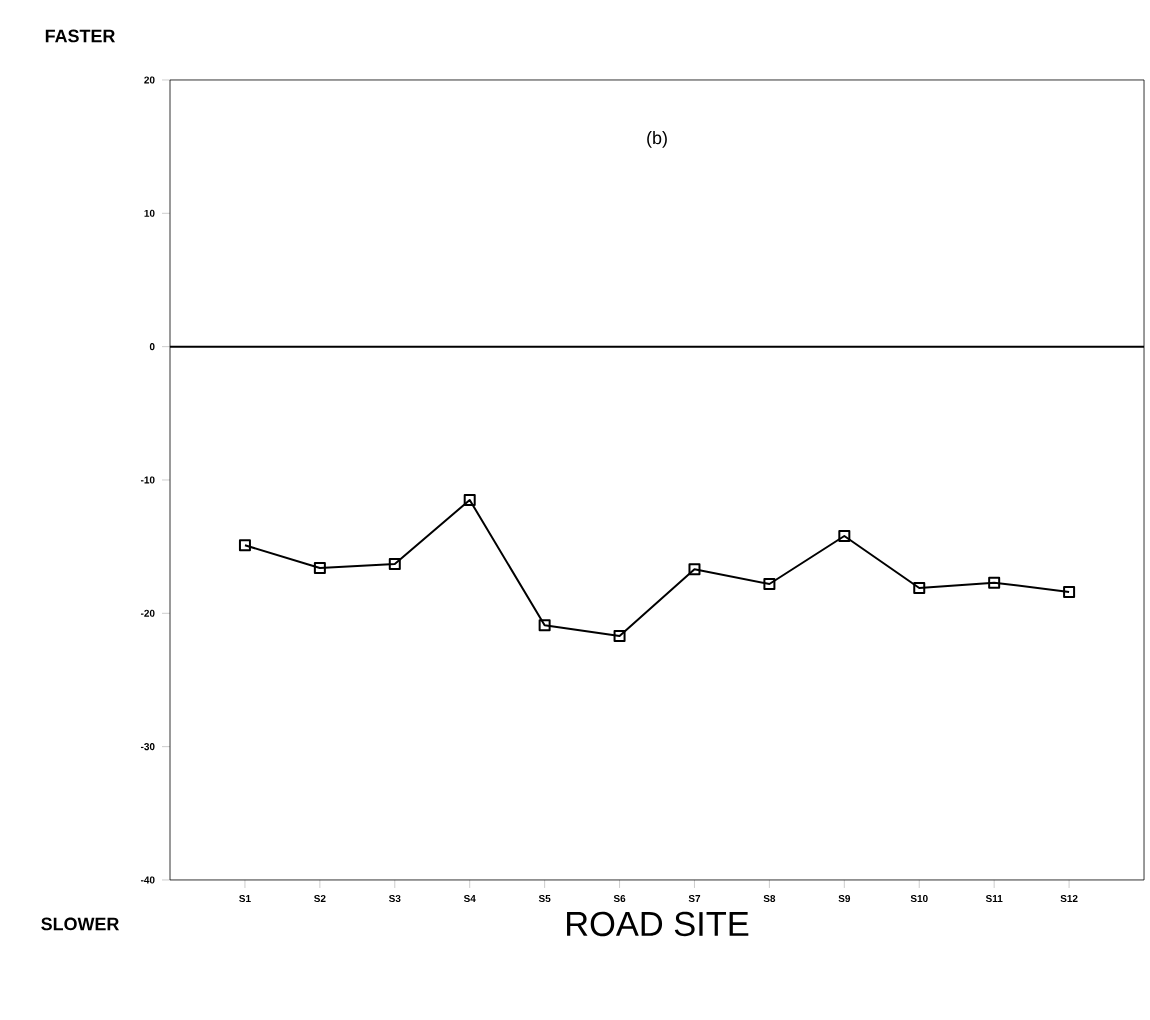 The width and height of the screenshot is (1150, 1020). I want to click on text: (b), so click(657, 139).